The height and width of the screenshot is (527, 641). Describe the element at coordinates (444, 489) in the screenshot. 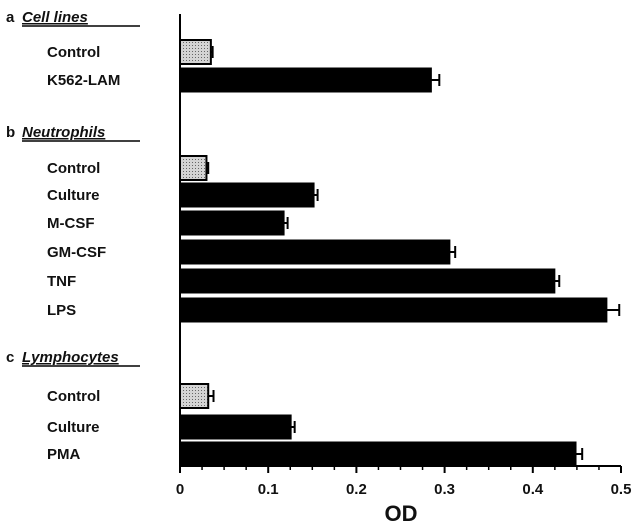

I see `x-tick-label: 0.3` at that location.